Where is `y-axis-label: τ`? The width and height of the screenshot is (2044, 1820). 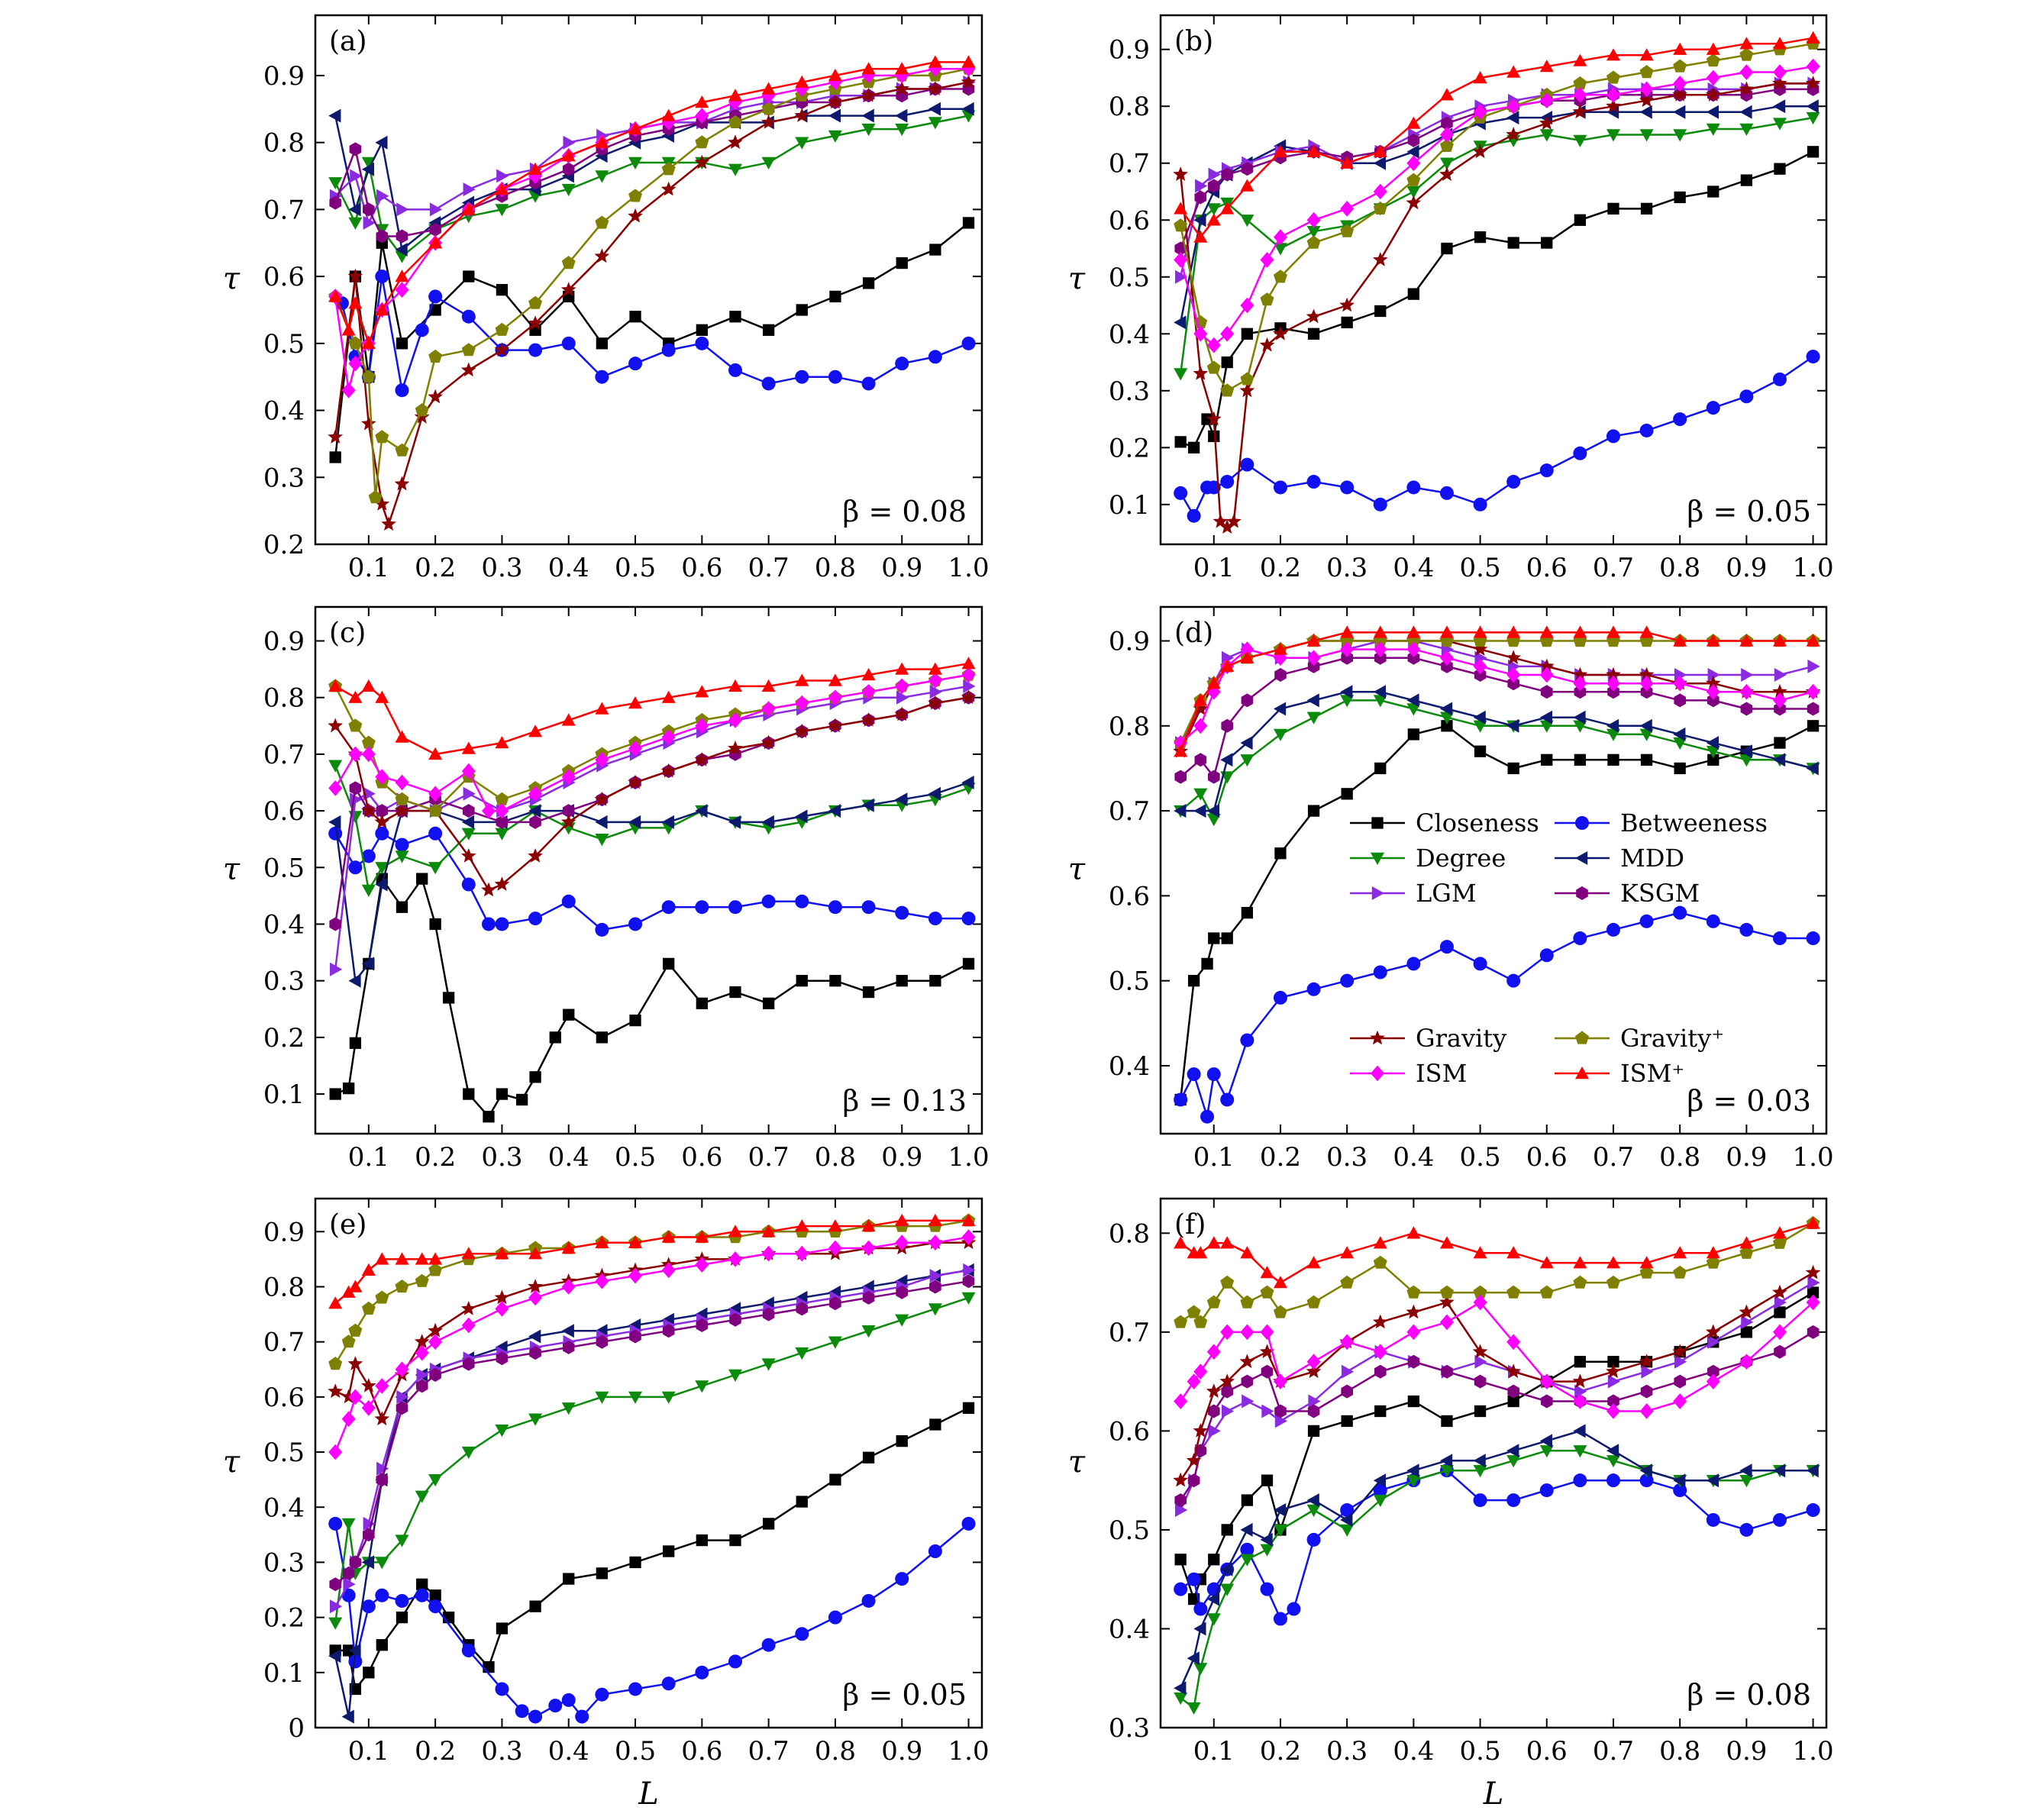
y-axis-label: τ is located at coordinates (1077, 869).